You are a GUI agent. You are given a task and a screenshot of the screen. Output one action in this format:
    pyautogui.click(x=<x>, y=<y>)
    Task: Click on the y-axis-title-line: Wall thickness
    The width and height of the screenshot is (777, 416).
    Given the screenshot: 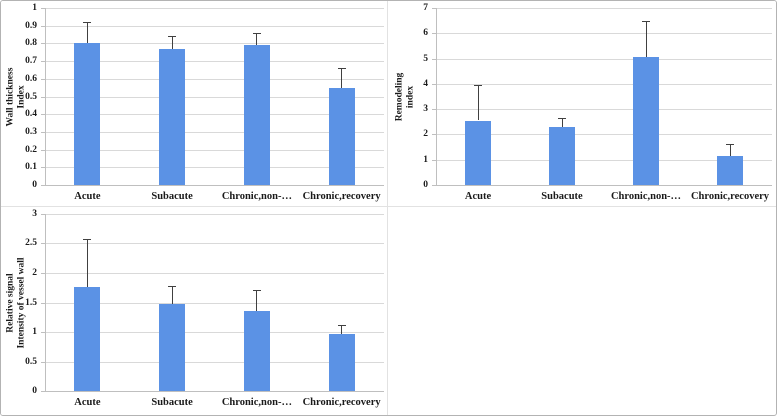 What is the action you would take?
    pyautogui.click(x=10, y=96)
    